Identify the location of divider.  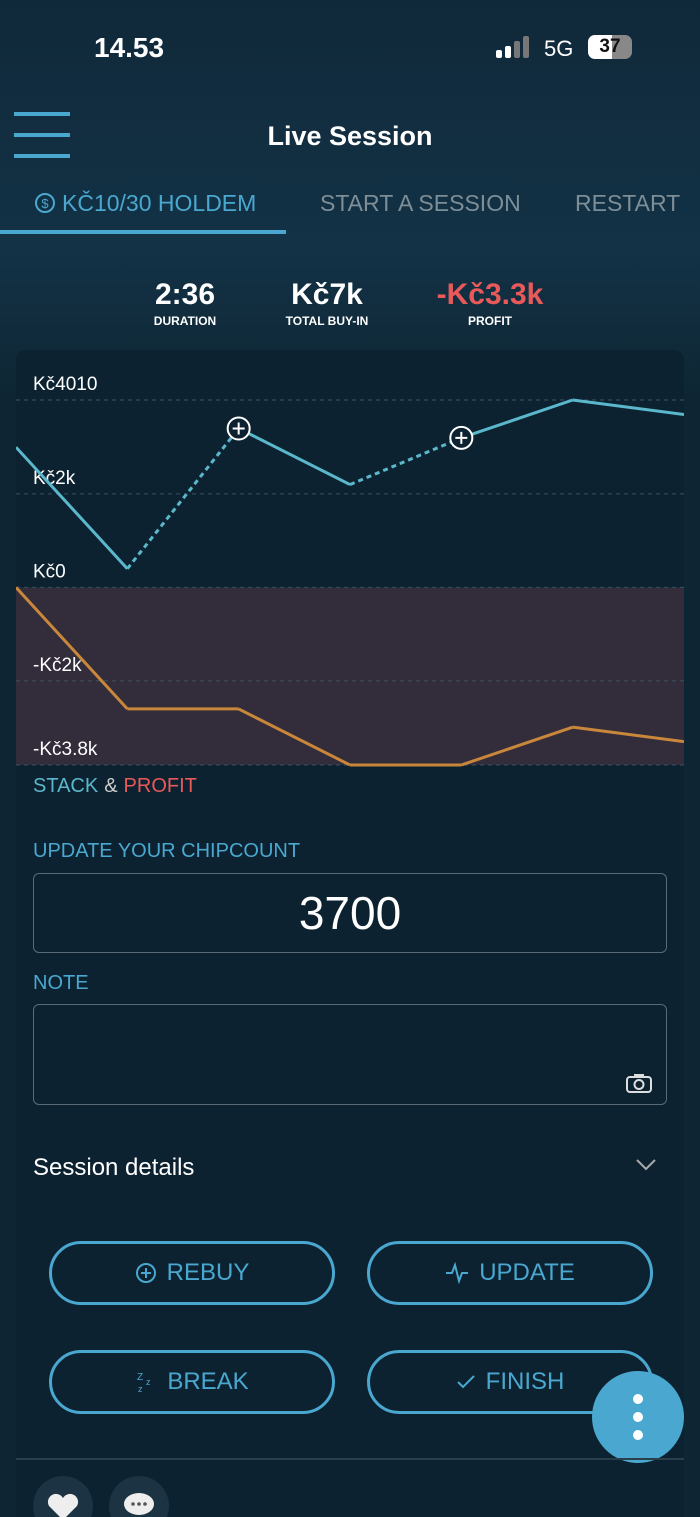
(350, 1459).